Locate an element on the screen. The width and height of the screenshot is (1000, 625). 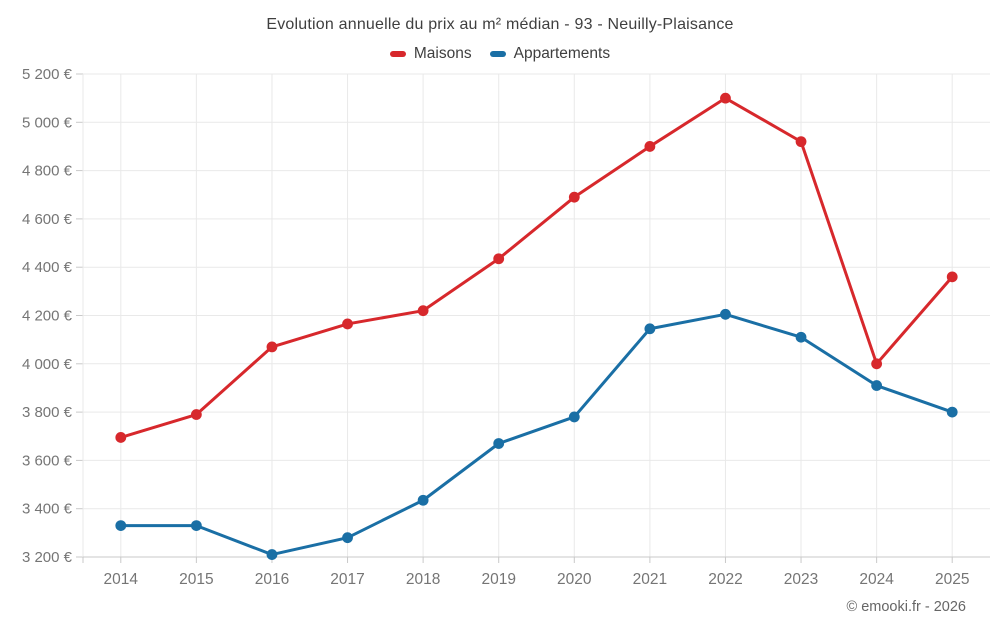
y-tick-label: 4 600 € is located at coordinates (47, 219).